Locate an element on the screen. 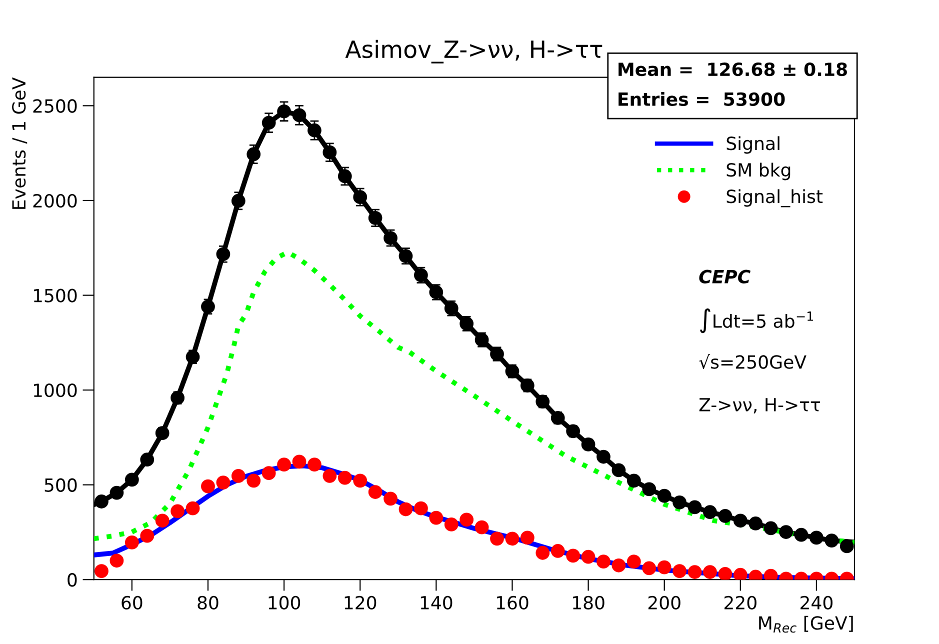 The width and height of the screenshot is (939, 644). x-tick-label: 120 is located at coordinates (360, 603).